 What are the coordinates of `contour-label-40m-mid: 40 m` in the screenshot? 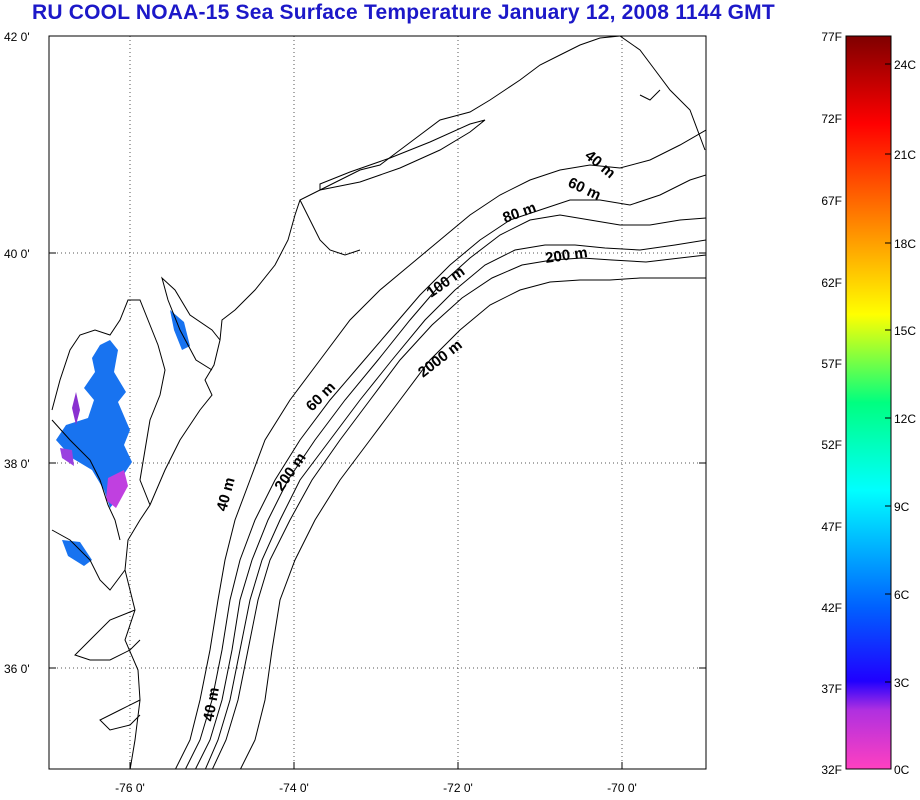 It's located at (225, 494).